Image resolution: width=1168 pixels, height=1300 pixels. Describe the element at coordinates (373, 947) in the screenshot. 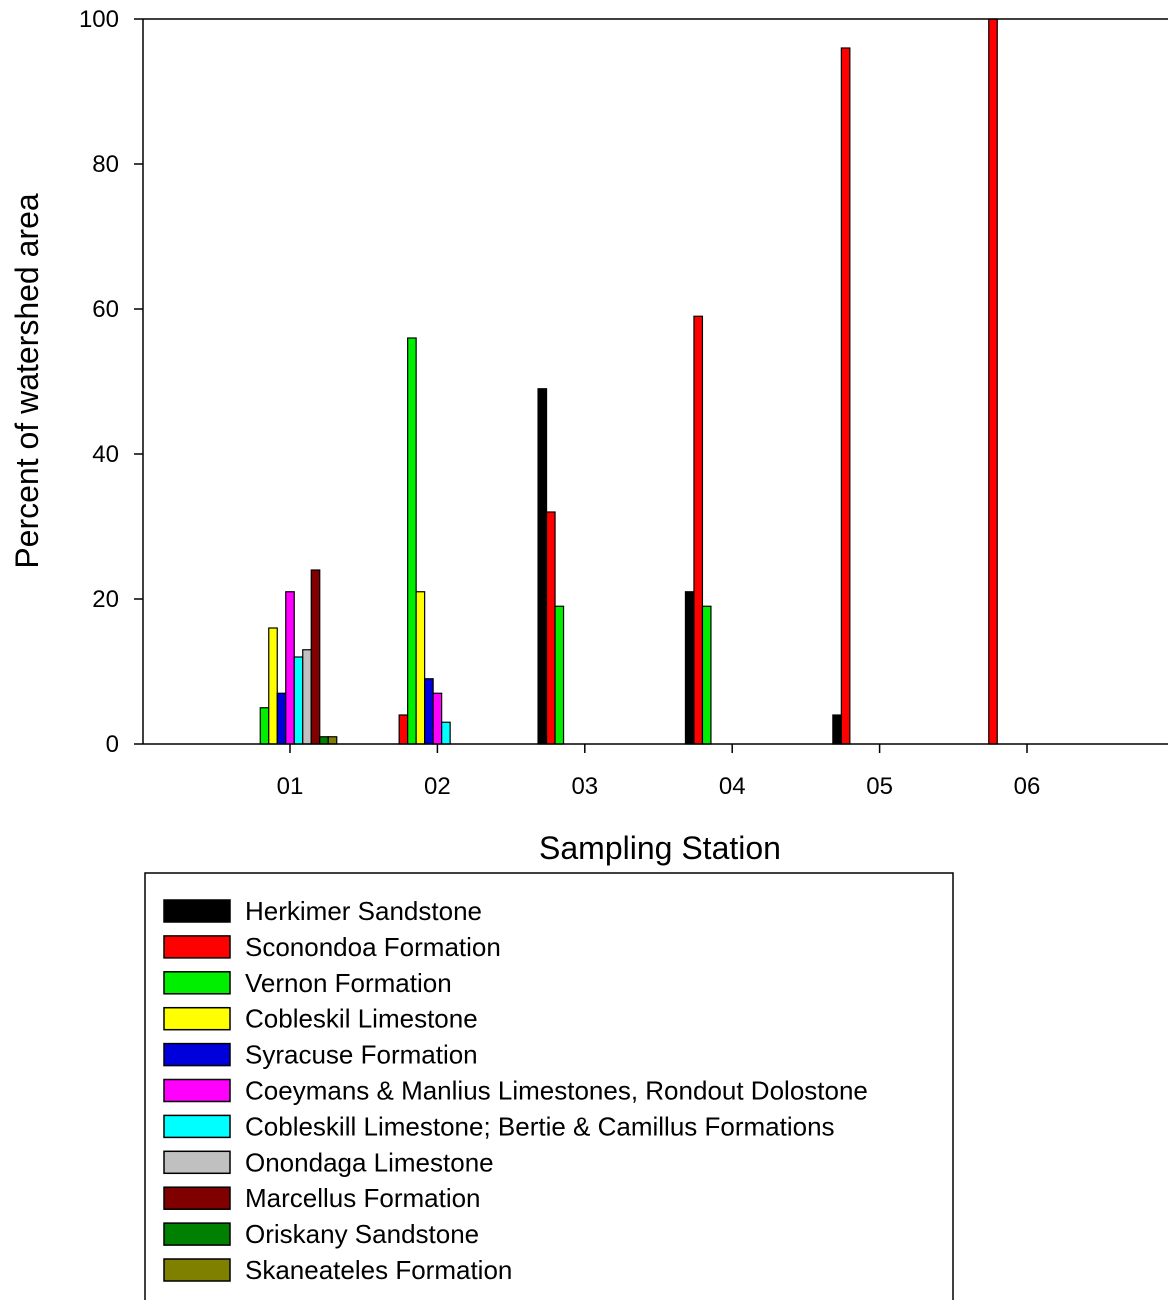

I see `legend-entry-1: Sconondoa Formation` at that location.